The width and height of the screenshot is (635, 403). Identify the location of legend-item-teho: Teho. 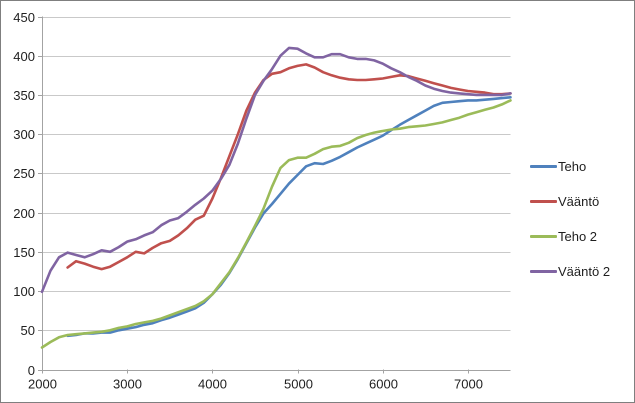
(570, 166).